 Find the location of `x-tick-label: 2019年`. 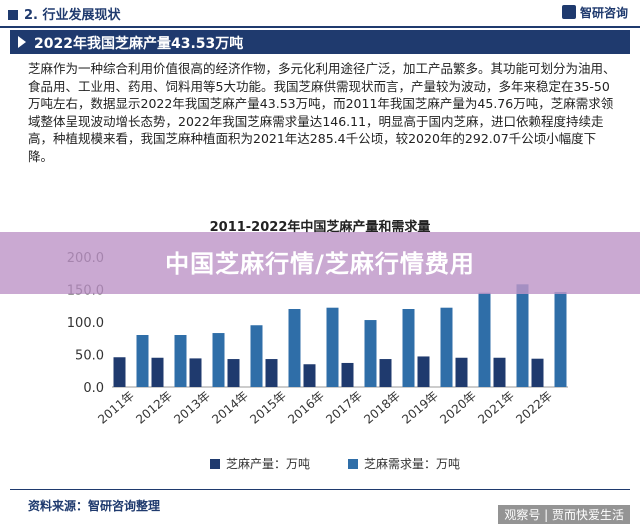

x-tick-label: 2019年 is located at coordinates (420, 408).